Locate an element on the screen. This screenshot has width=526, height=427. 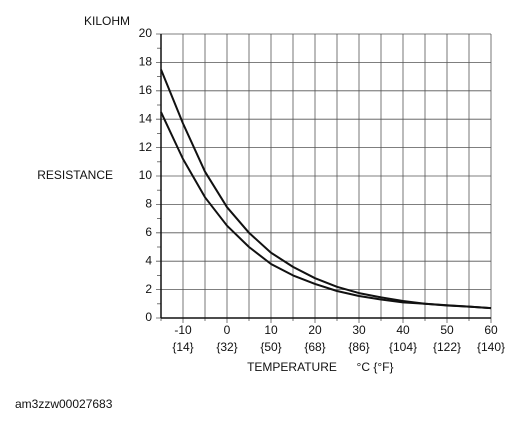
x-tick-label: 30 is located at coordinates (359, 330).